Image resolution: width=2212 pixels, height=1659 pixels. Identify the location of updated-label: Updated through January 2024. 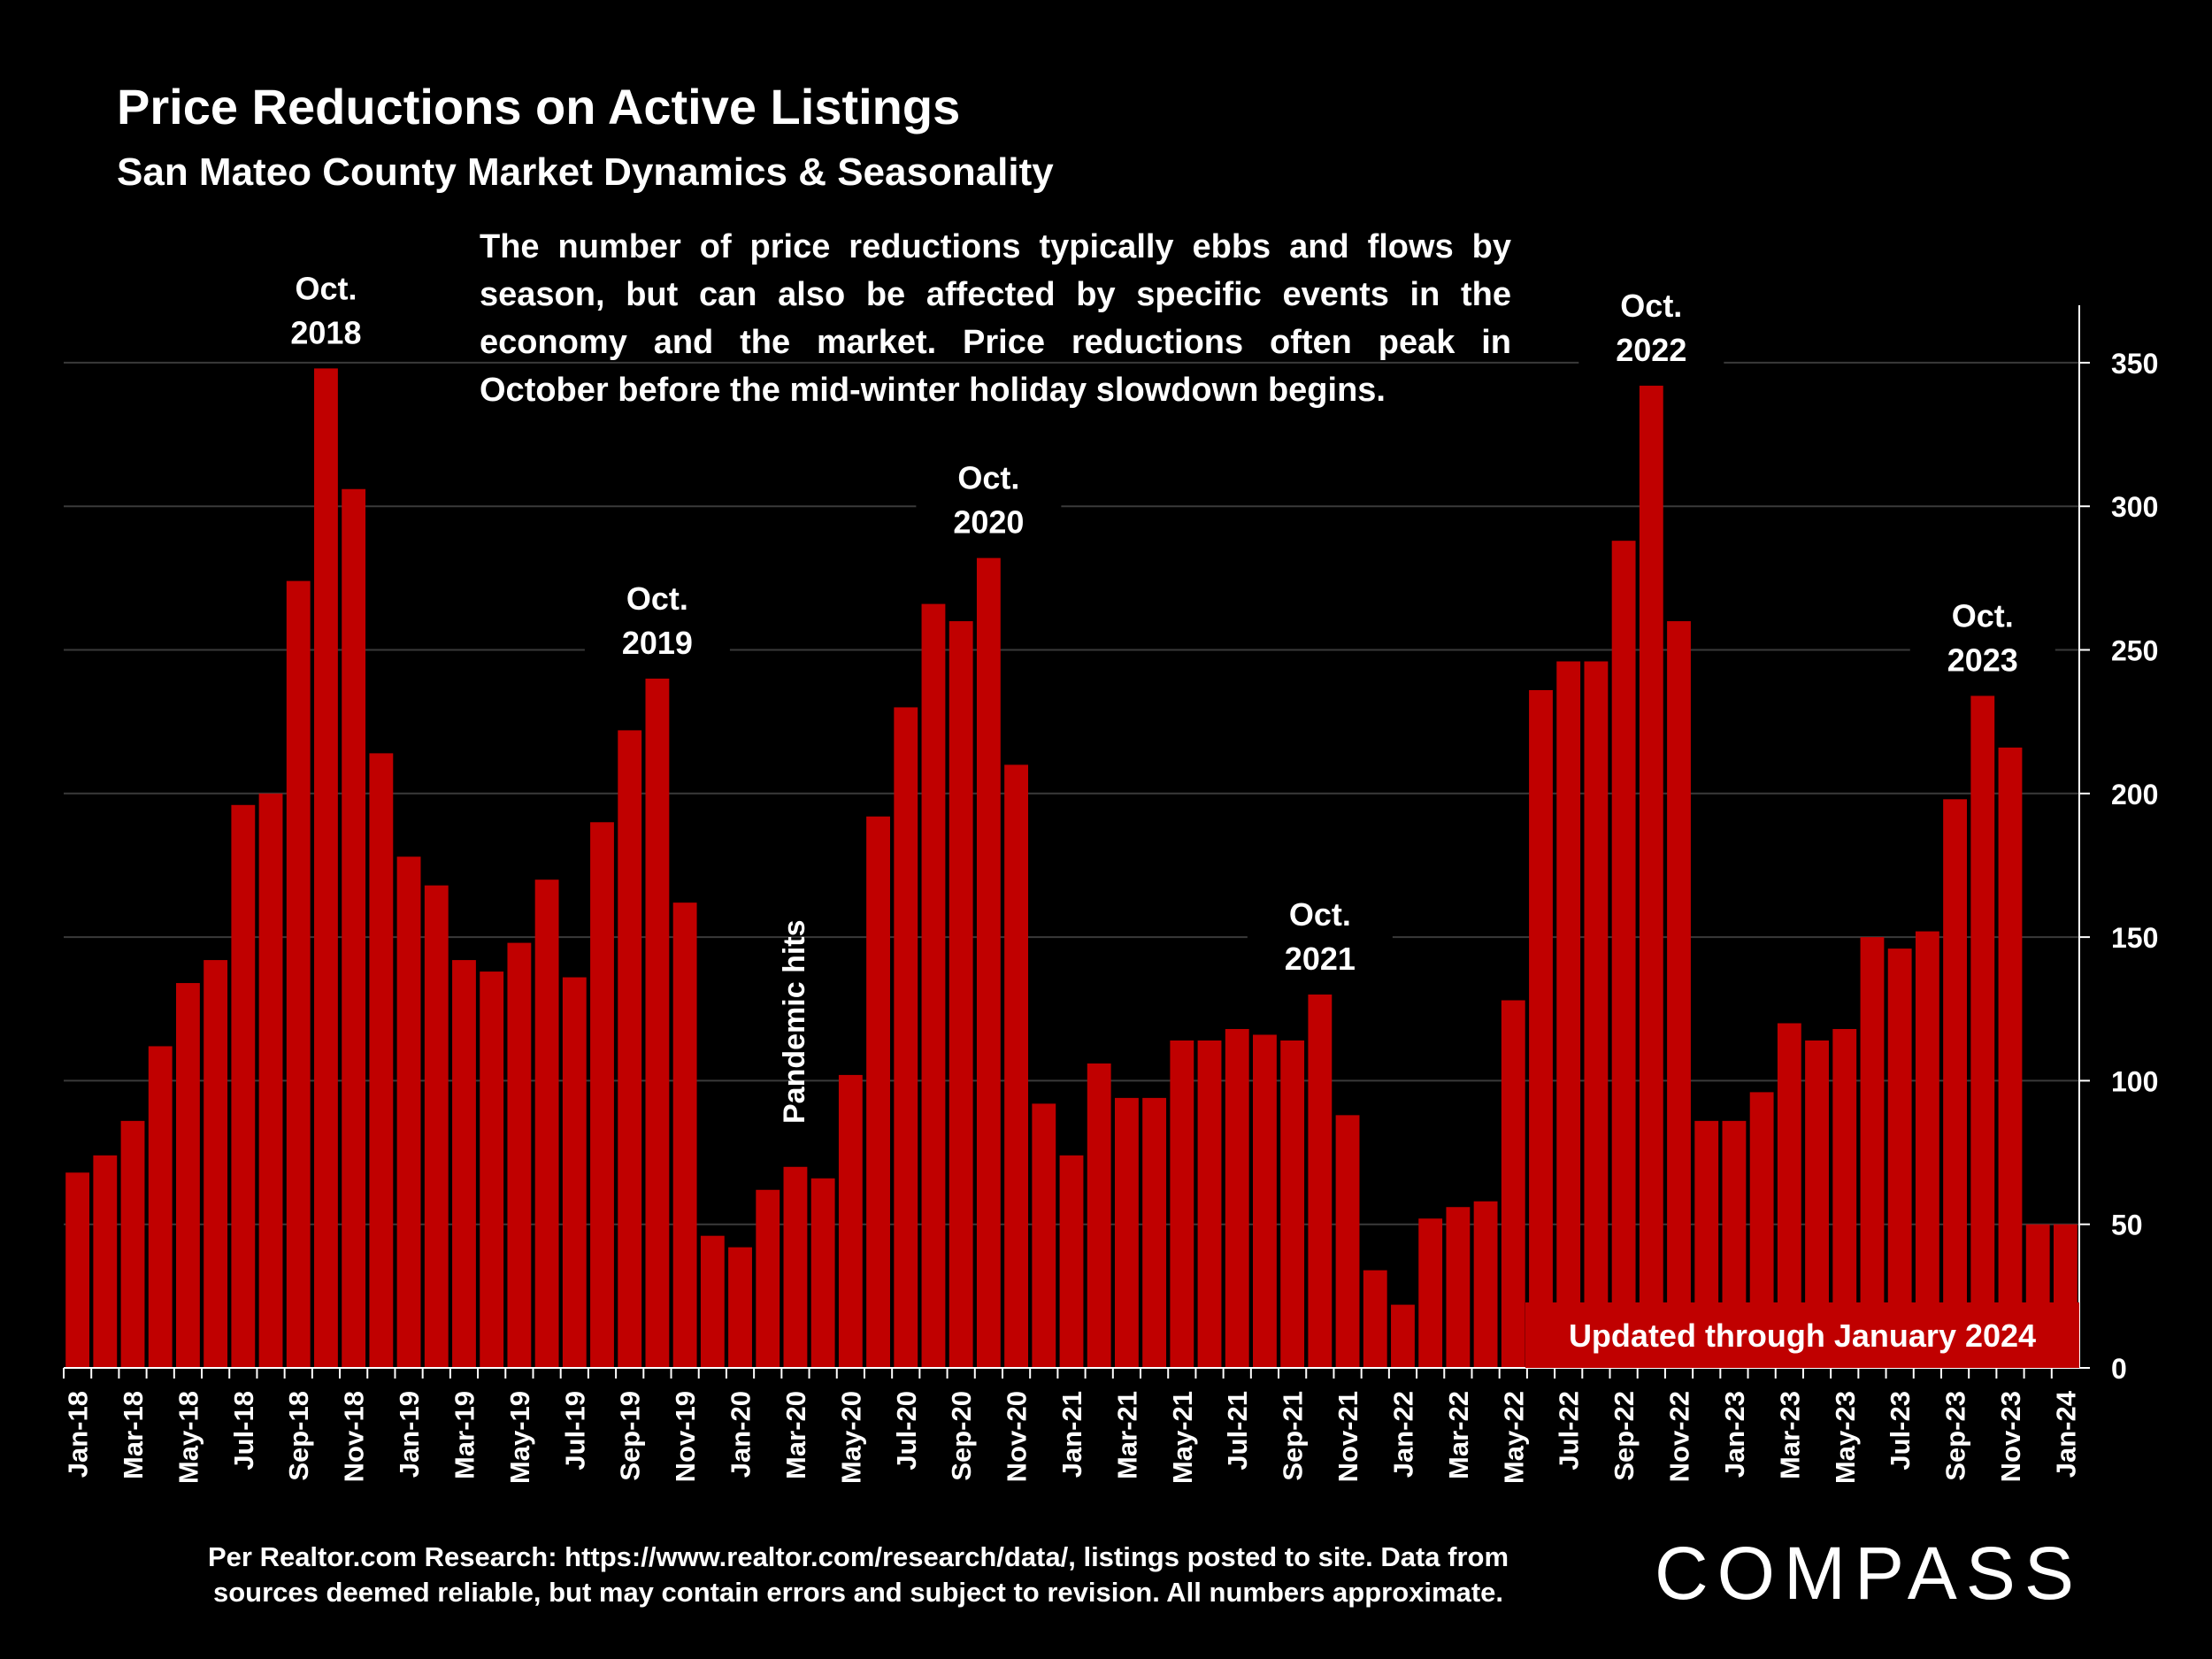
(1803, 1336).